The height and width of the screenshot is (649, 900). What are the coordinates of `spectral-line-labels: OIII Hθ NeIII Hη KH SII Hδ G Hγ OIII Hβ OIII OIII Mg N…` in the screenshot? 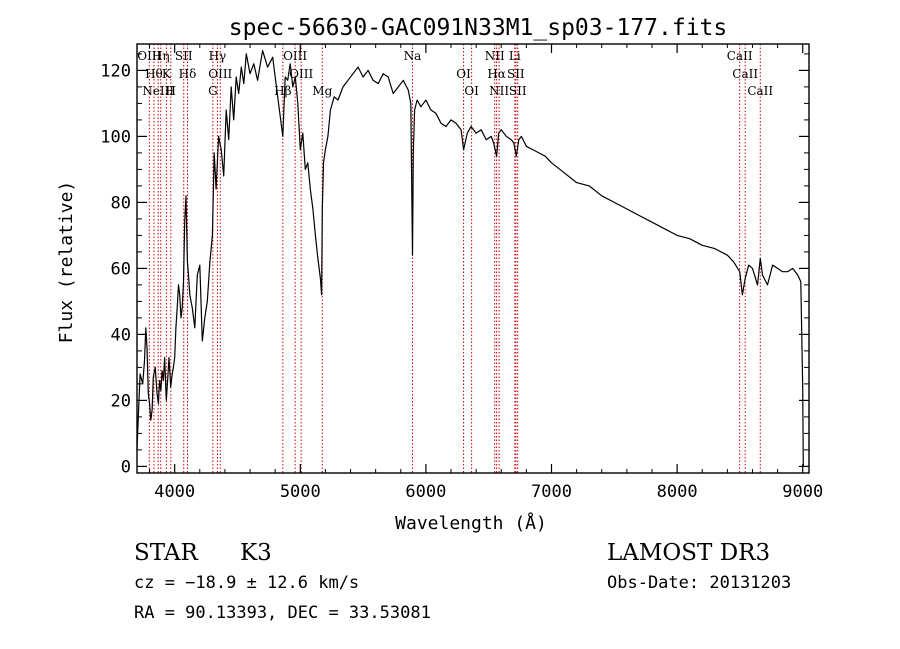 It's located at (455, 73).